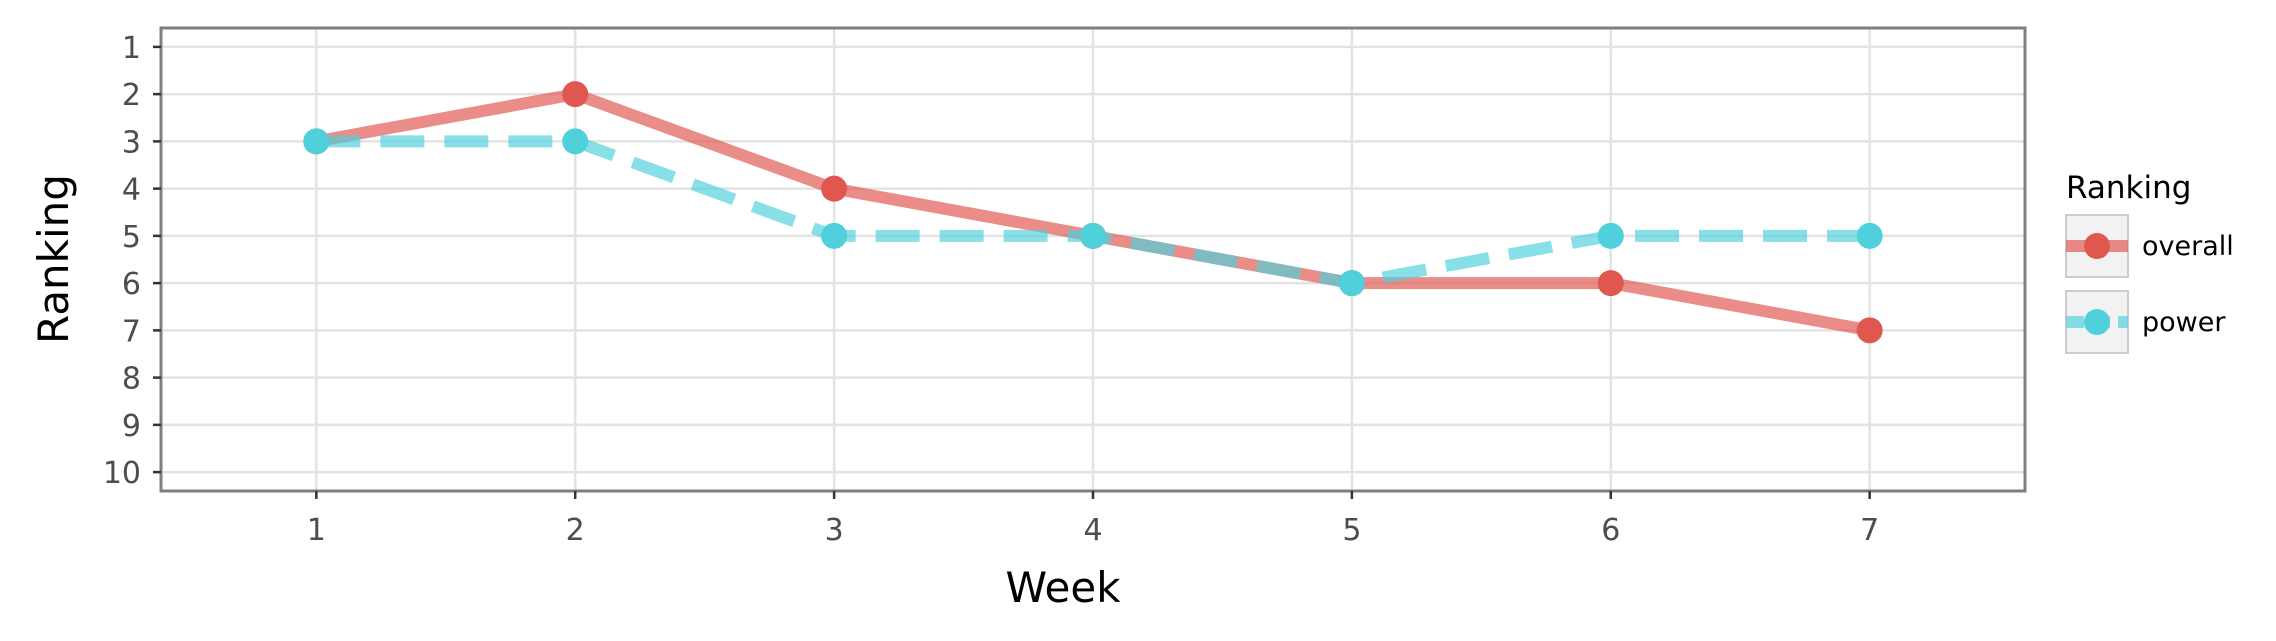  Describe the element at coordinates (53, 259) in the screenshot. I see `y-axis-title: Ranking` at that location.